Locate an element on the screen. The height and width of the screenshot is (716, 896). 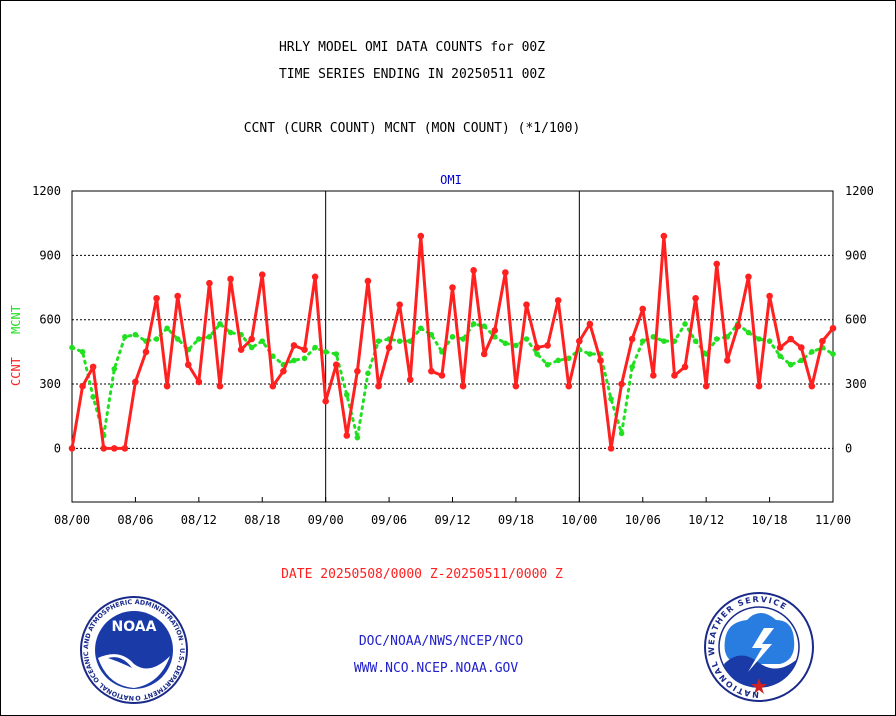
x-tick-label: 08/00 is located at coordinates (72, 520).